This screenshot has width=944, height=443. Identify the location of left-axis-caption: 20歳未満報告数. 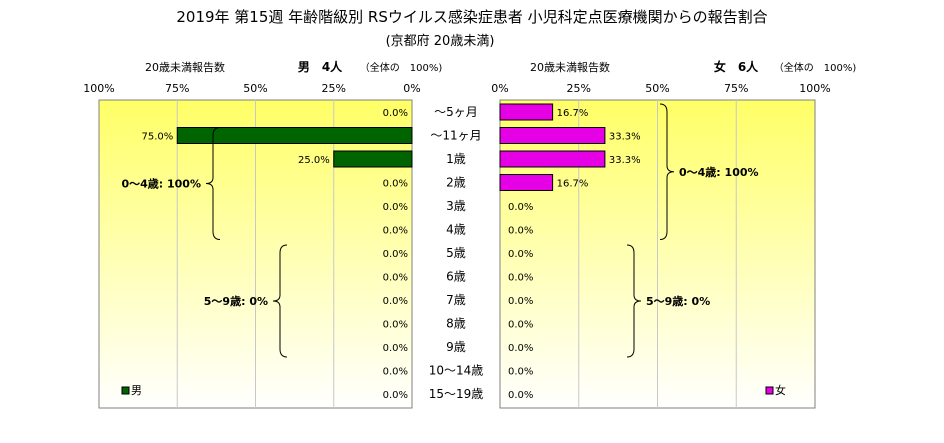
(185, 67).